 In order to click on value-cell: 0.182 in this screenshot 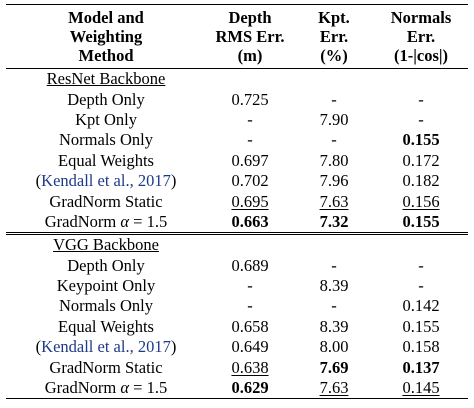, I will do `click(421, 181)`.